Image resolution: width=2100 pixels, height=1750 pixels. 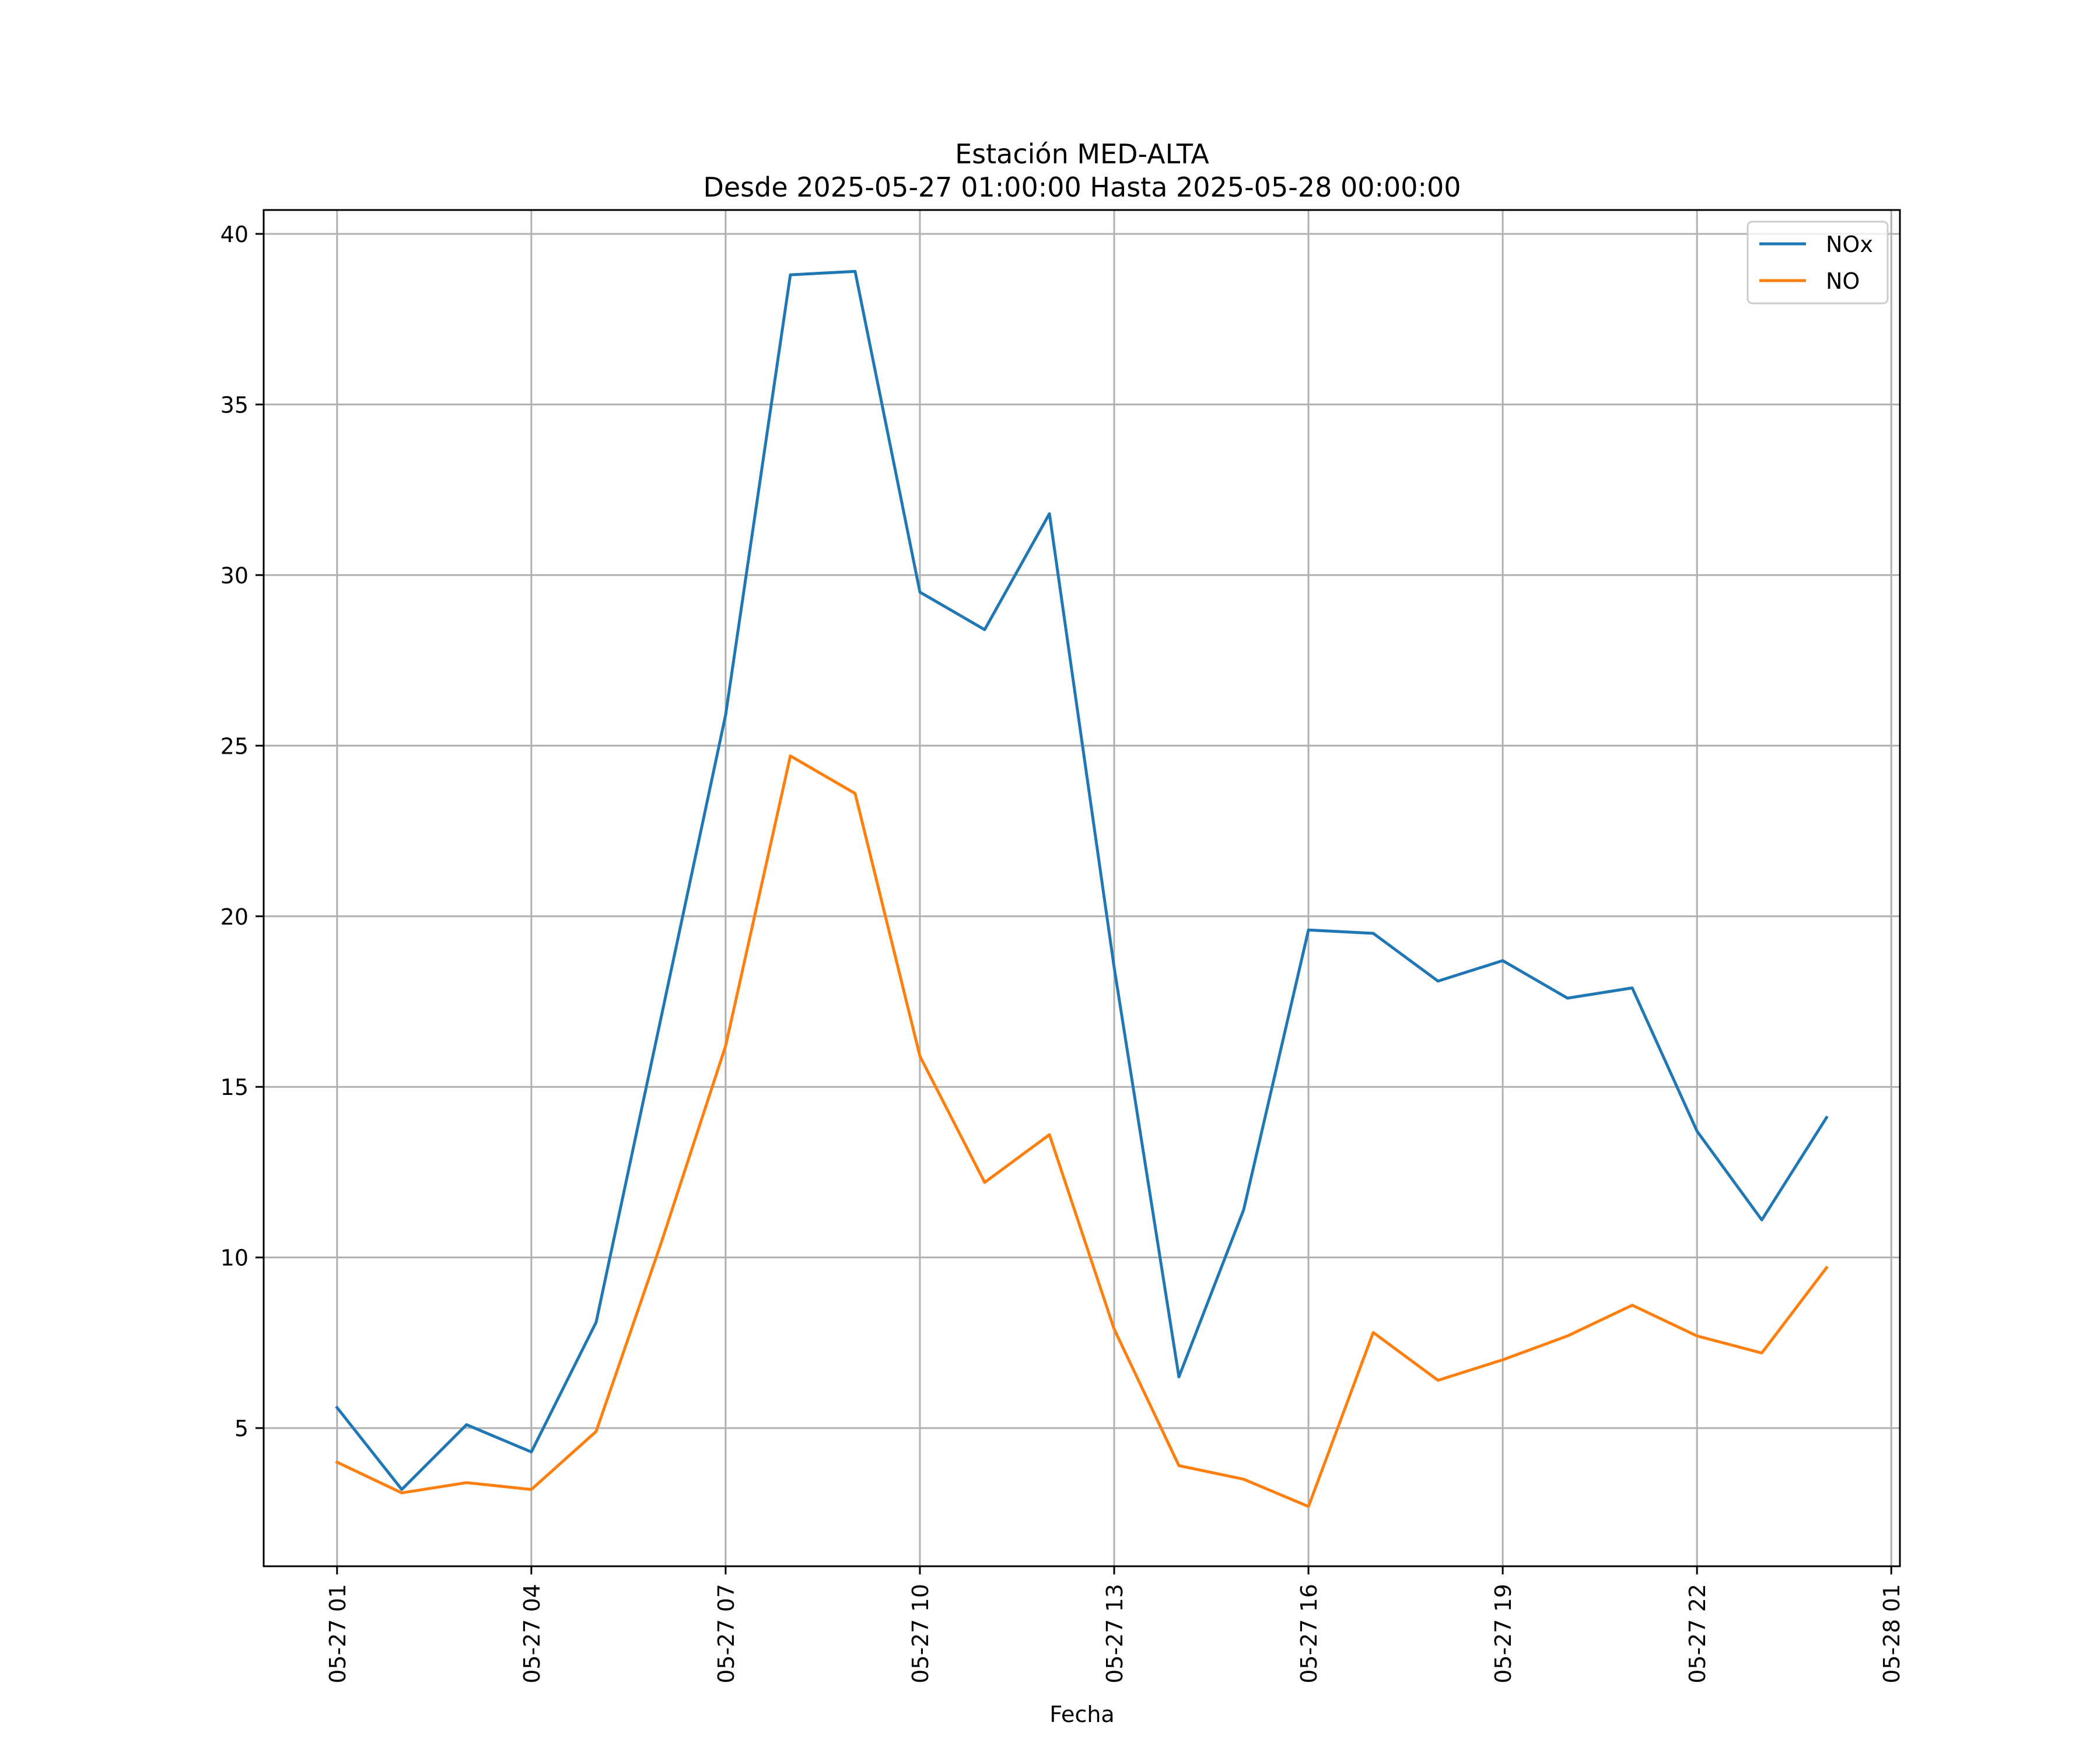 I want to click on x-tick-label: 05-28 01, so click(x=1892, y=1634).